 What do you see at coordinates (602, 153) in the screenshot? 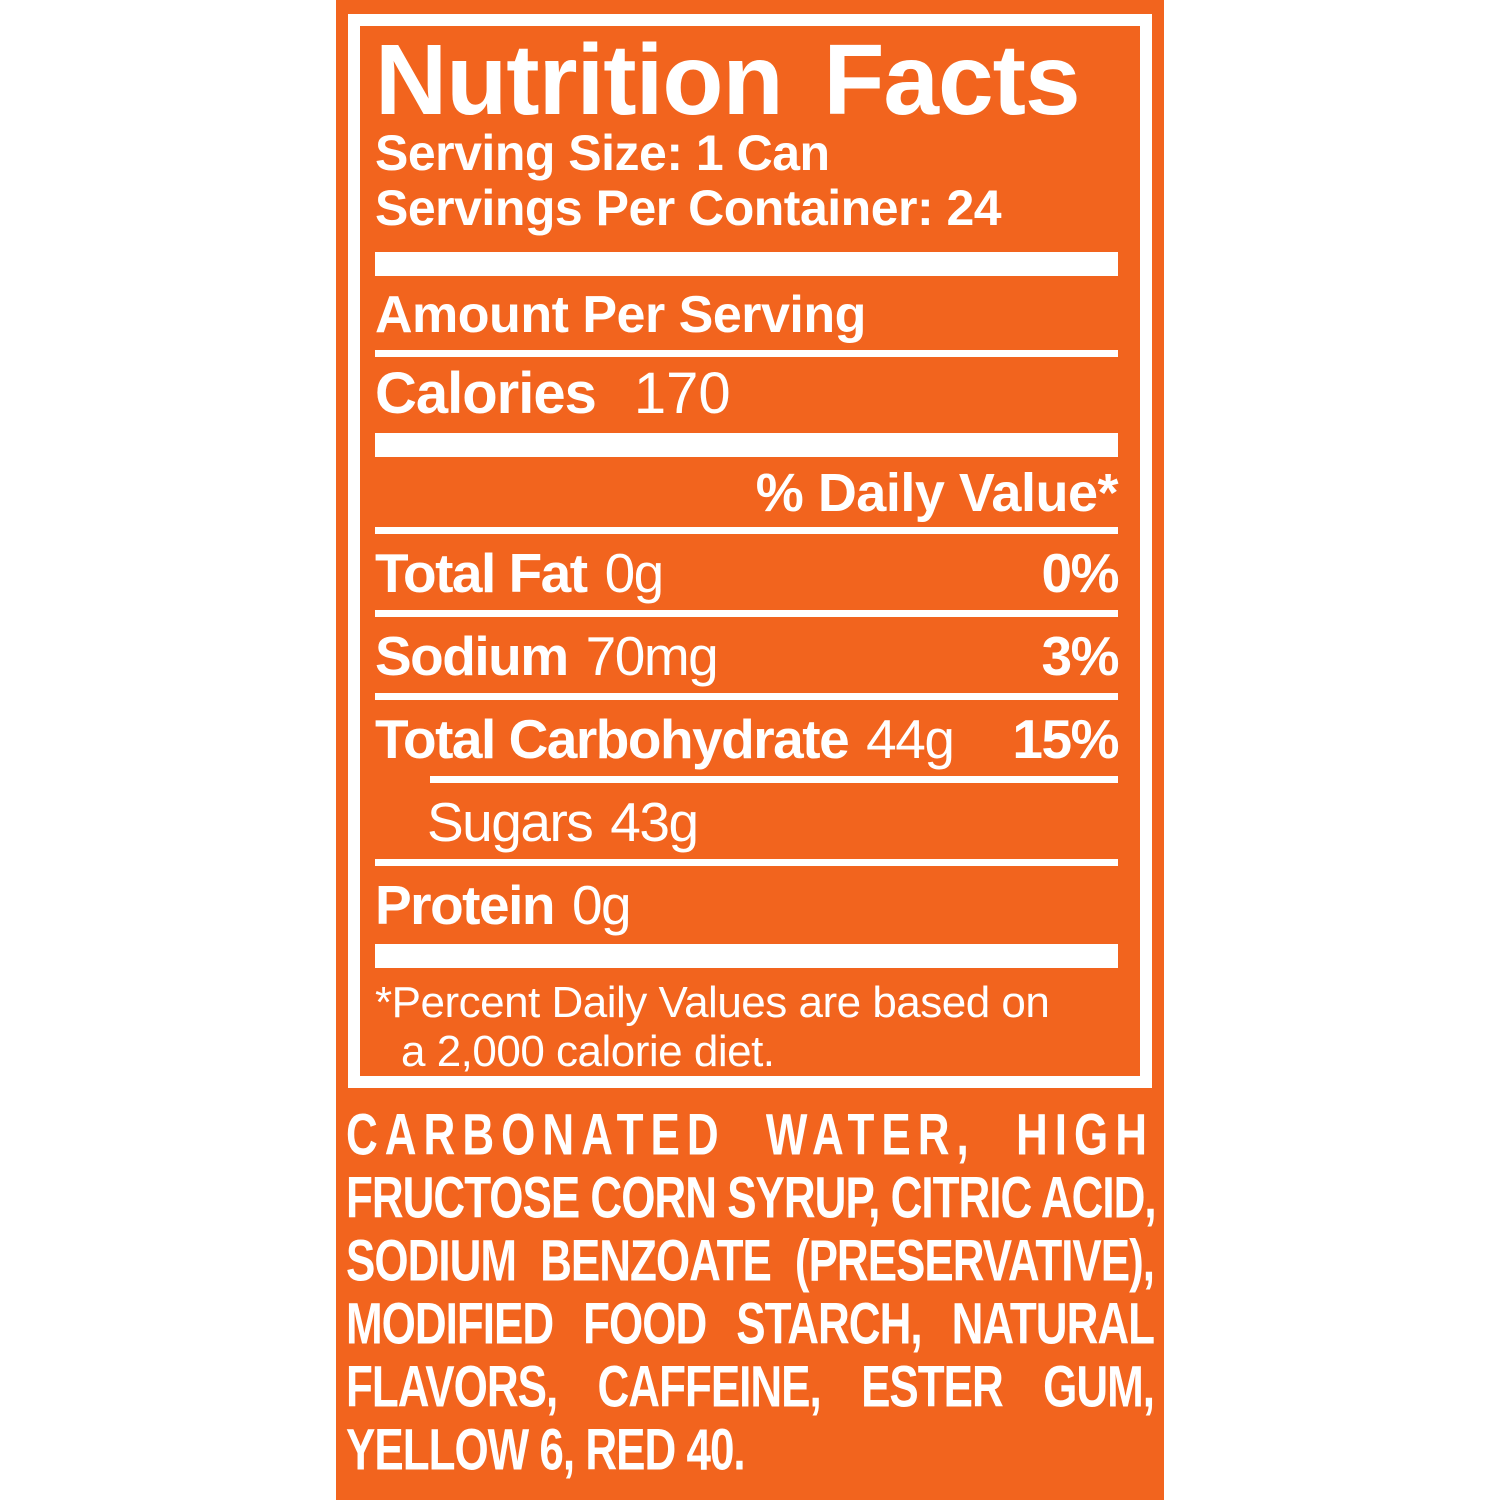
I see `serving-size-line: Serving Size: 1 Can` at bounding box center [602, 153].